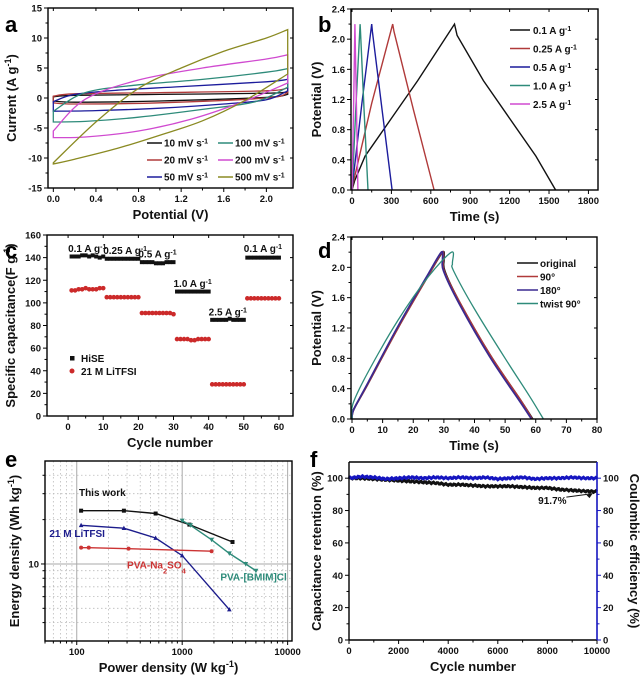  Describe the element at coordinates (497, 651) in the screenshot. I see `x-tick-label: 6000` at that location.